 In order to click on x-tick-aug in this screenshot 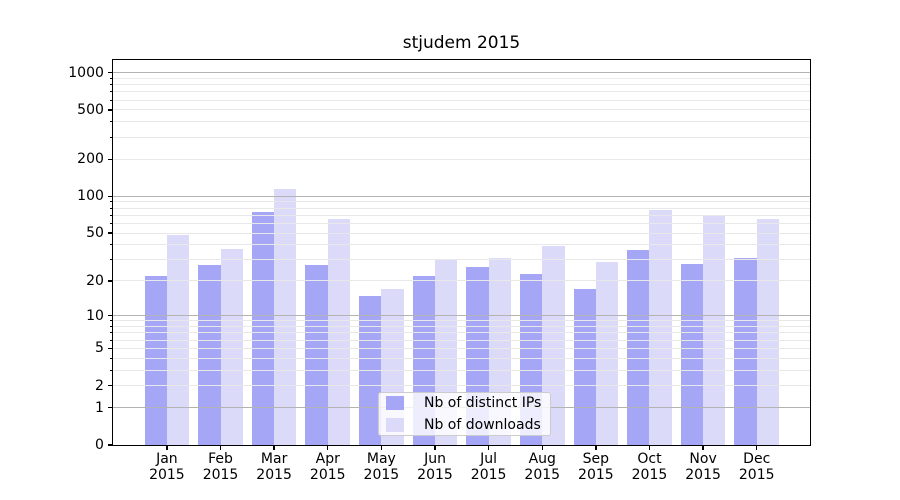, I will do `click(542, 448)`.